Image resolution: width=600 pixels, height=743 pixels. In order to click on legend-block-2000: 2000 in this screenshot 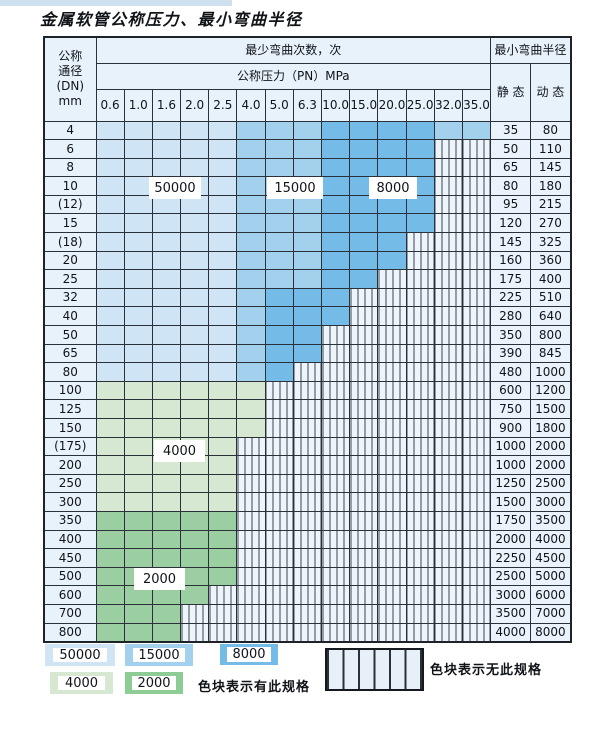, I will do `click(154, 683)`.